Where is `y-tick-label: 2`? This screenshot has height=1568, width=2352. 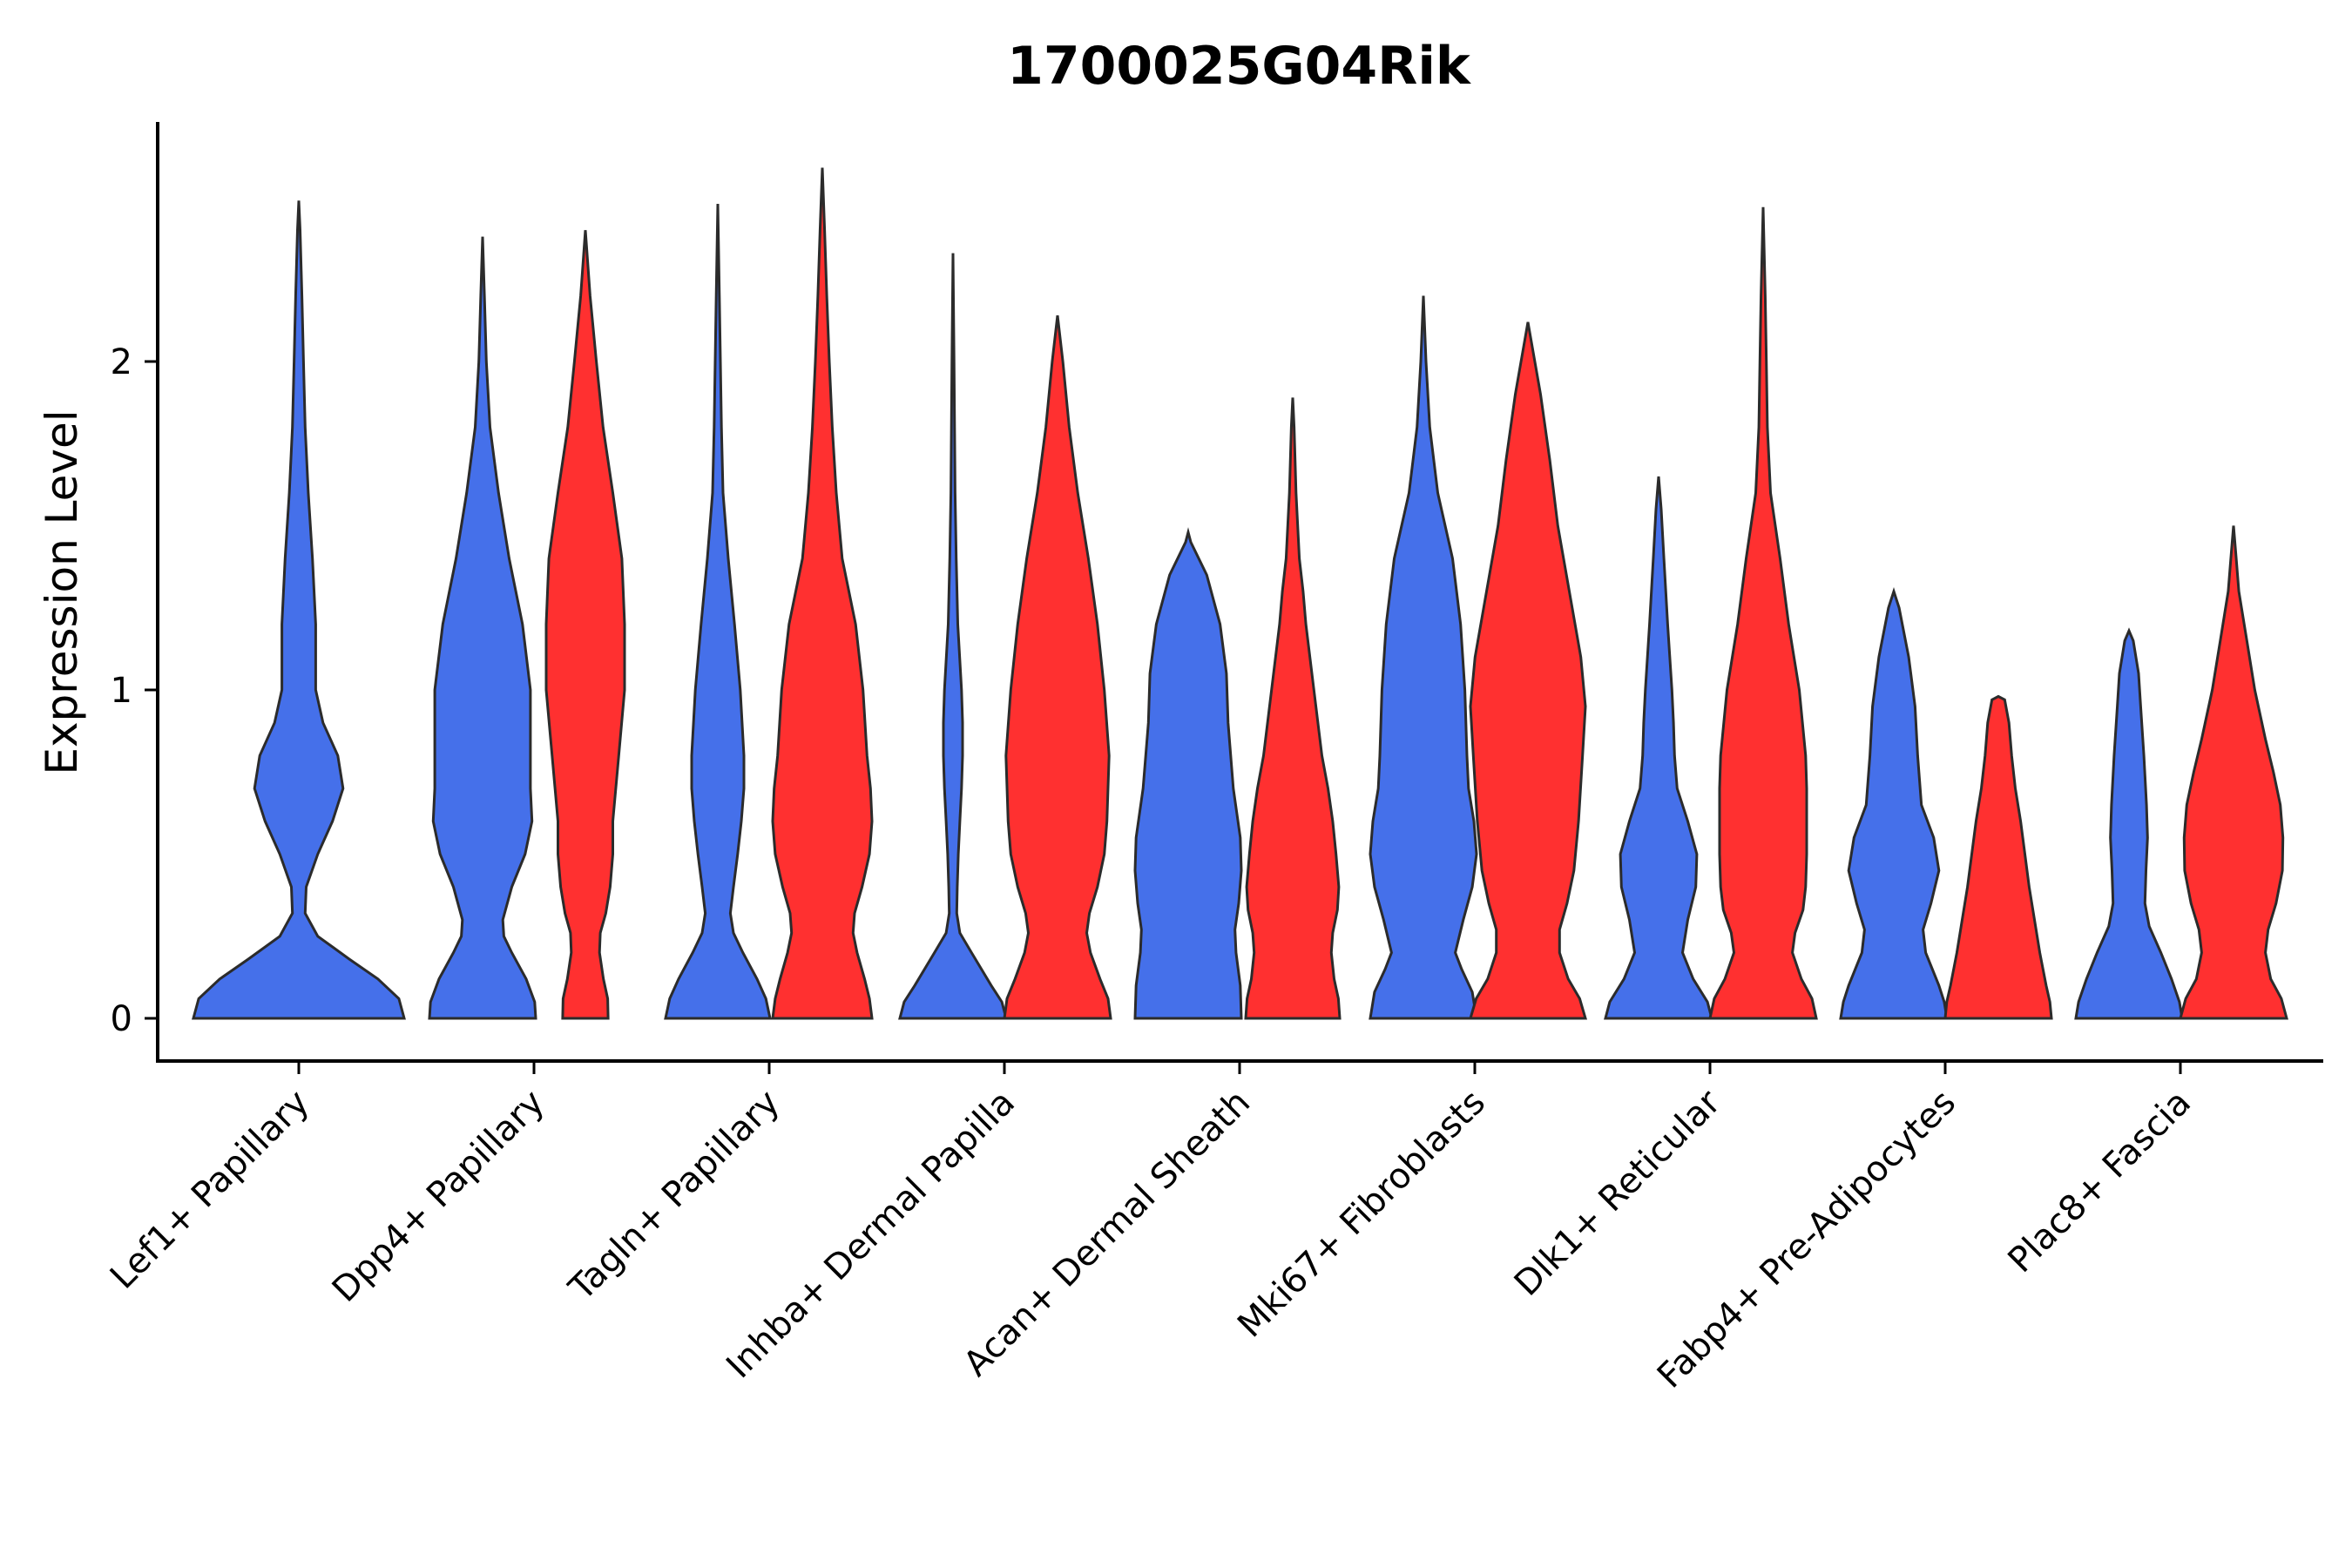 y-tick-label: 2 is located at coordinates (121, 362).